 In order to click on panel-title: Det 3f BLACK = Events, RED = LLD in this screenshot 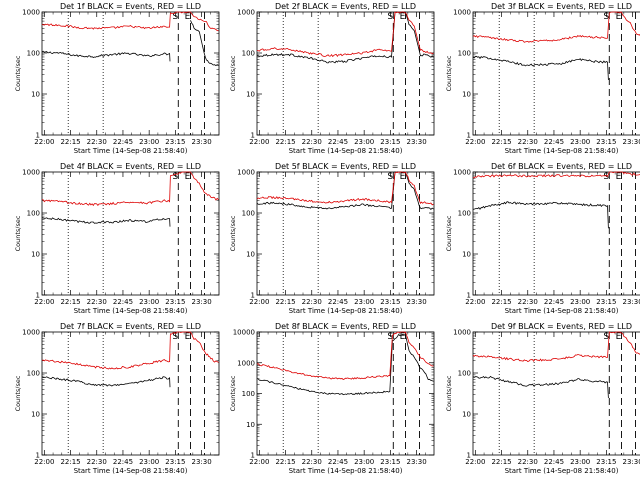, I will do `click(561, 6)`.